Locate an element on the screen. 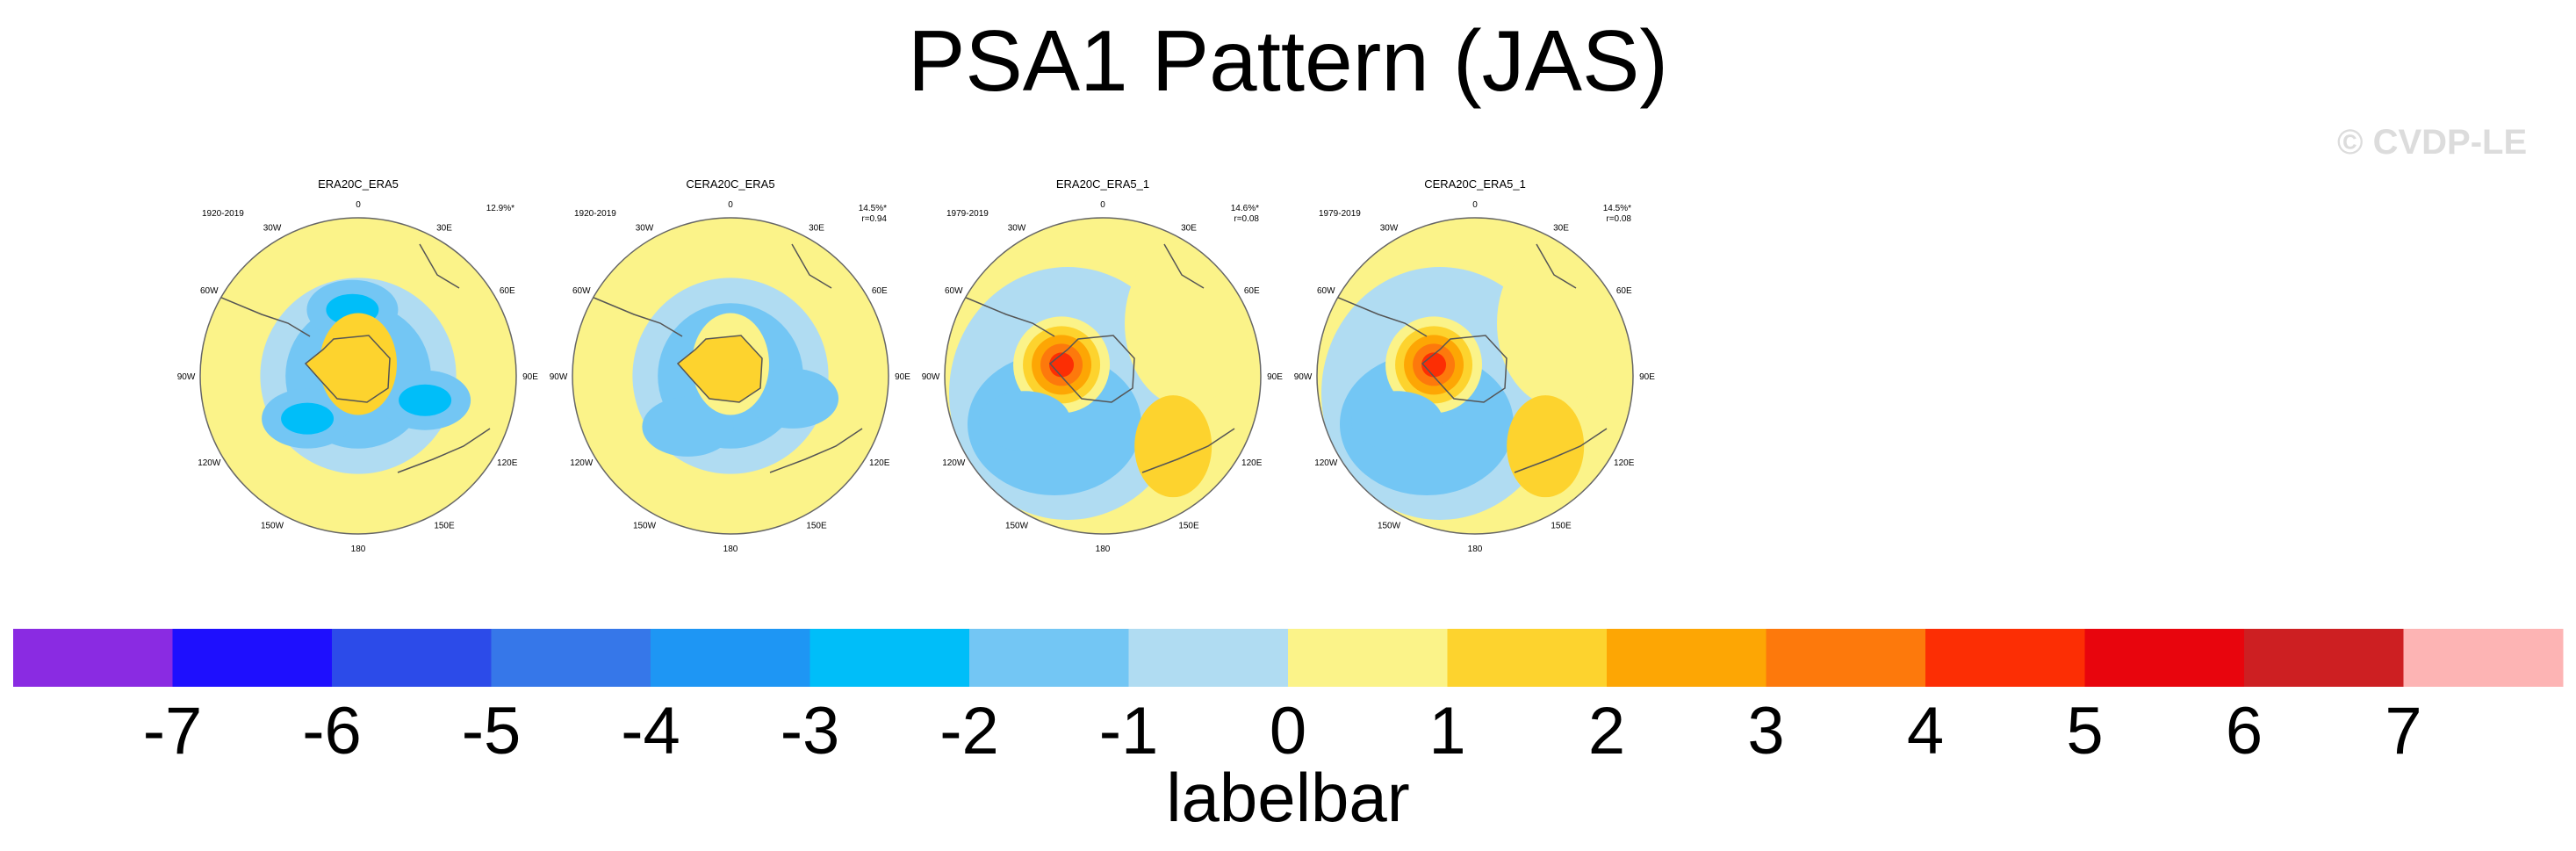 Image resolution: width=2576 pixels, height=851 pixels. colorbar-tick-label: -1 is located at coordinates (1129, 731).